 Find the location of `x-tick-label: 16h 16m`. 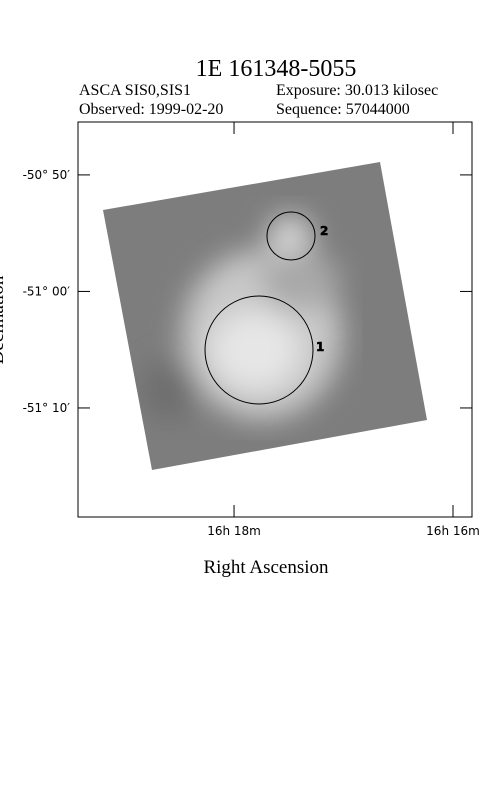

x-tick-label: 16h 16m is located at coordinates (453, 531).